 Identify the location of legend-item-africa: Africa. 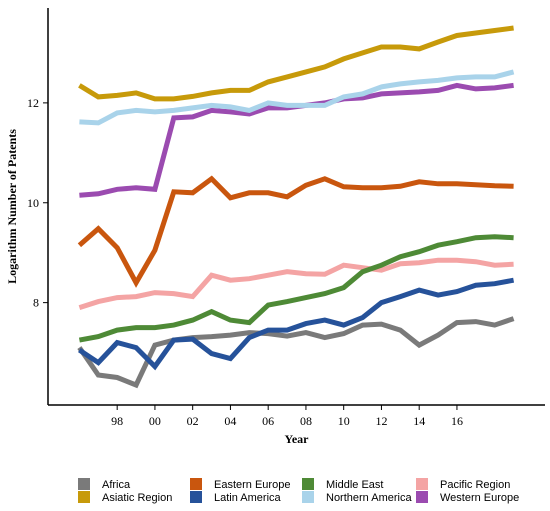
(104, 484).